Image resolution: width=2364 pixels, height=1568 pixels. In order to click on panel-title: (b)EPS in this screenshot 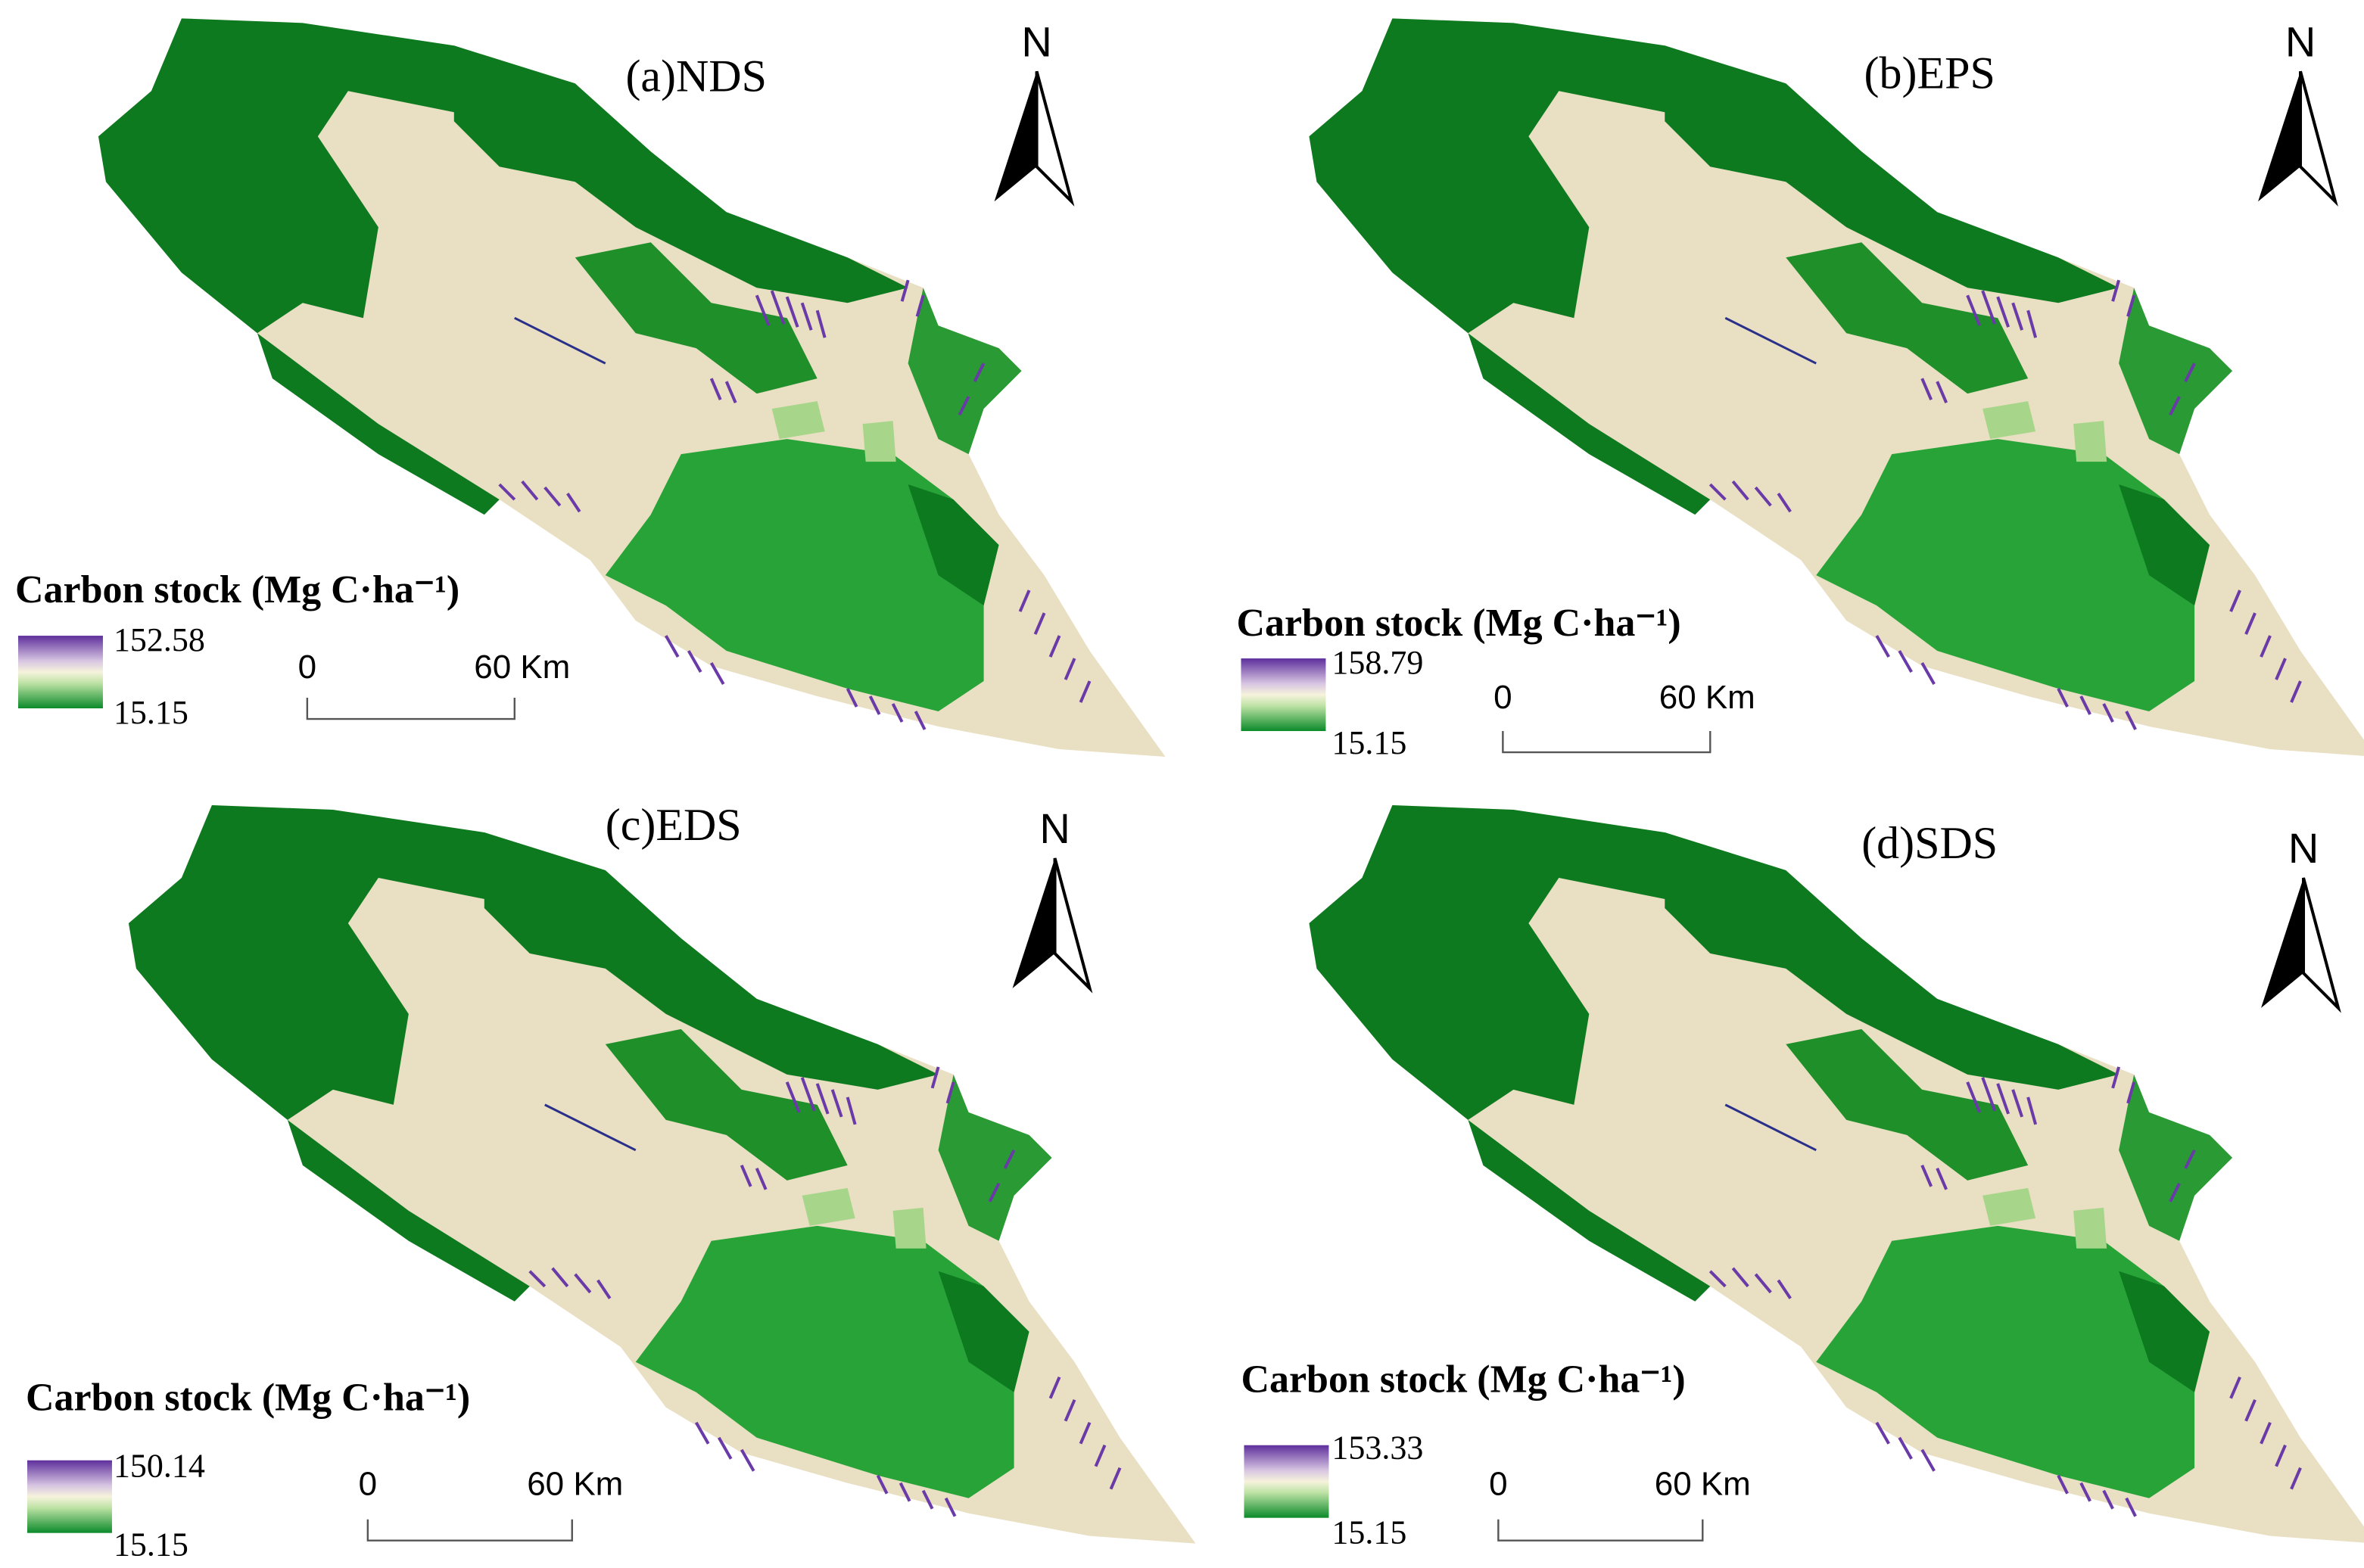, I will do `click(1929, 73)`.